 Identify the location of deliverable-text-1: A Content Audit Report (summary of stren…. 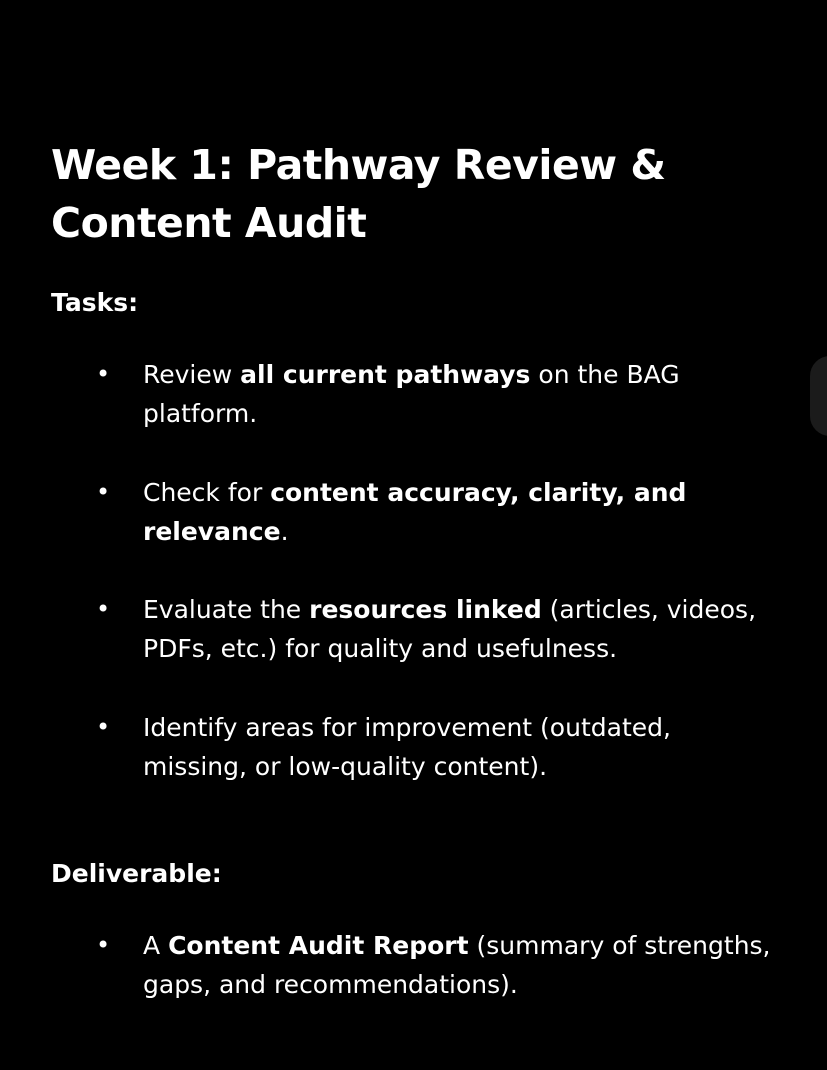
(458, 965).